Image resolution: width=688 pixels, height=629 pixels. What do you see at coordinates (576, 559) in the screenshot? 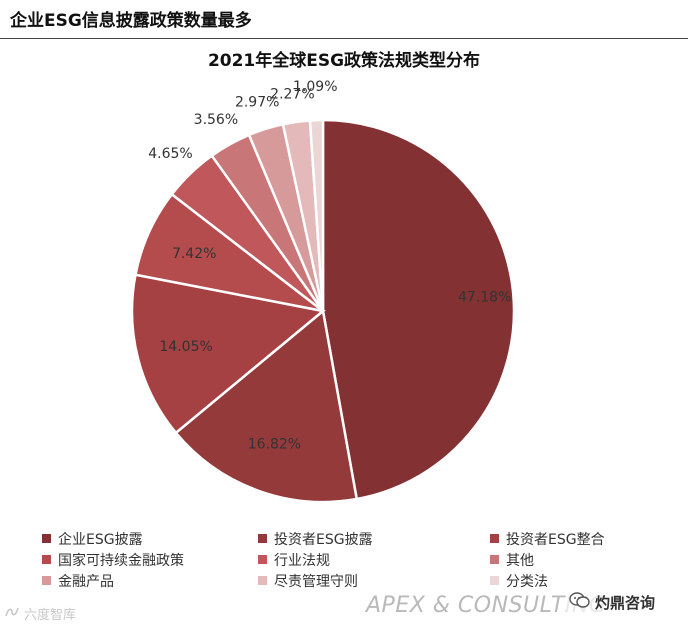
I see `legend-item-6: 其他` at bounding box center [576, 559].